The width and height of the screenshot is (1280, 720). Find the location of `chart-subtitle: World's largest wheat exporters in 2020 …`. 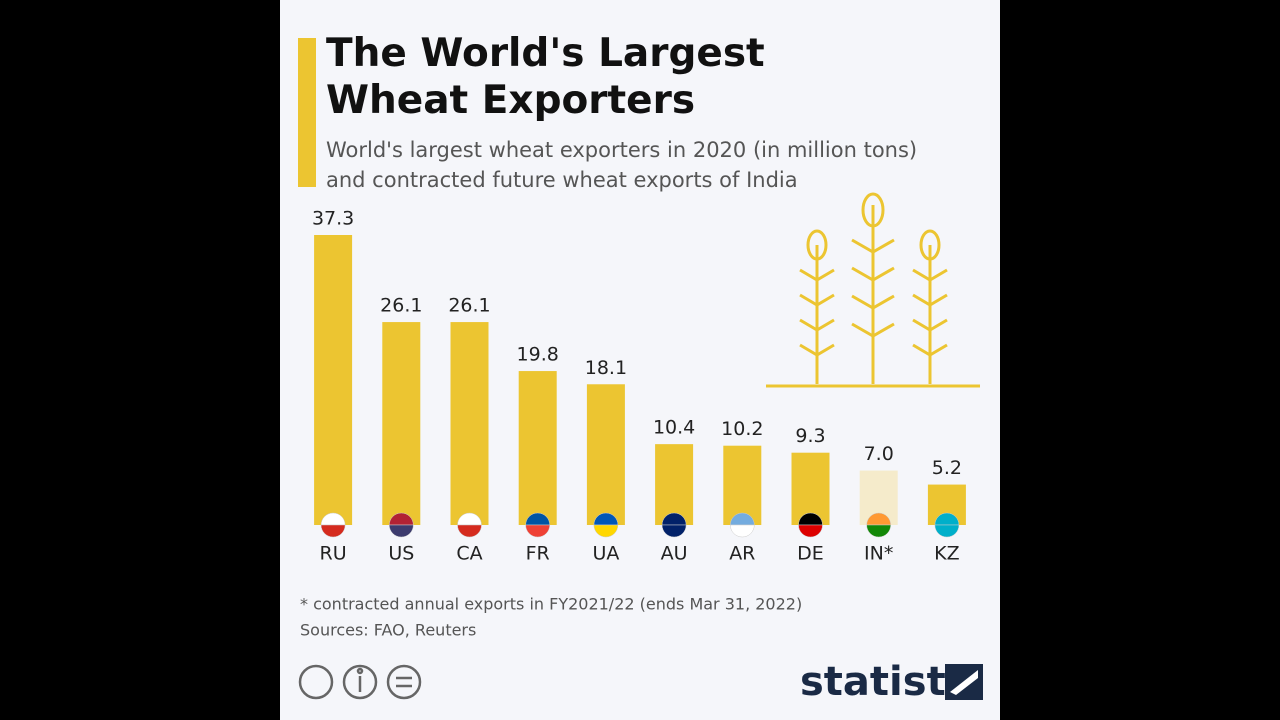

chart-subtitle: World's largest wheat exporters in 2020 … is located at coordinates (622, 165).